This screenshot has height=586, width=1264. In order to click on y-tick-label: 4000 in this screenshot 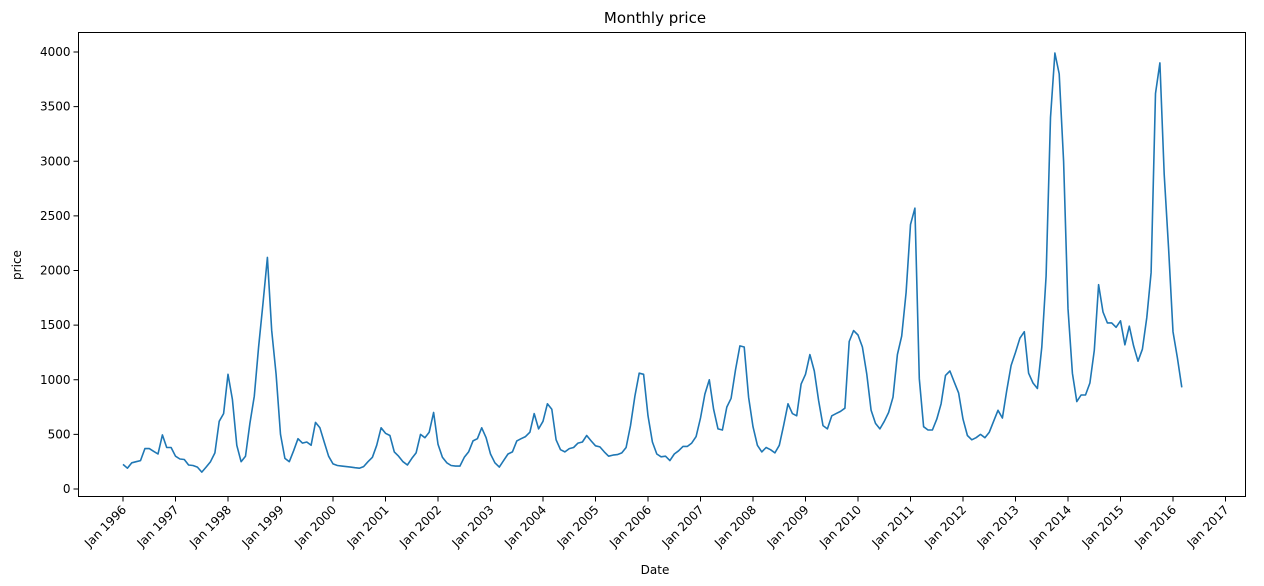, I will do `click(55, 52)`.